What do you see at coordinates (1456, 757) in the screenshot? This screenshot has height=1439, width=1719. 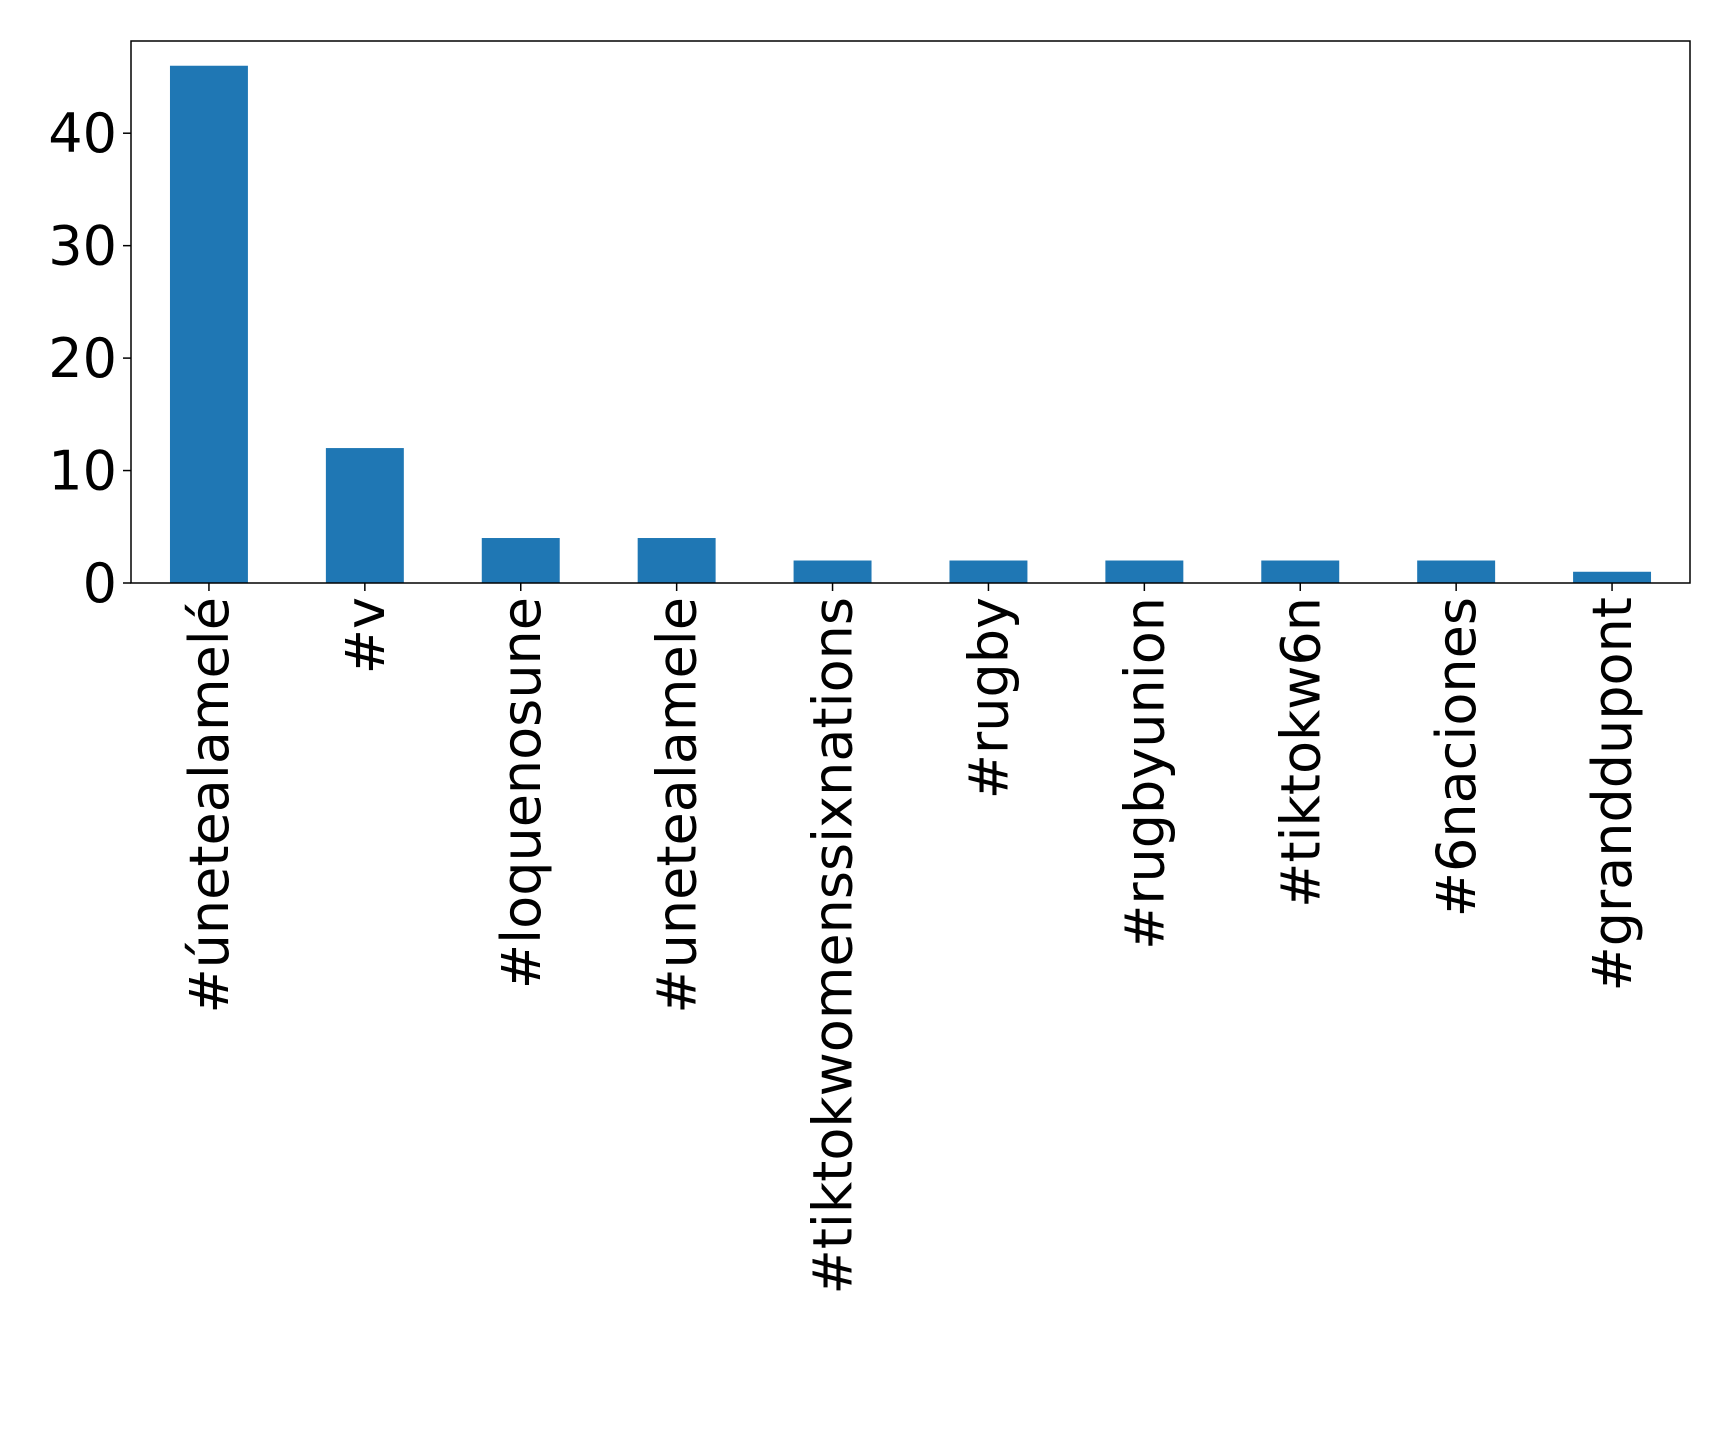 I see `x-tick-label: #6naciones` at bounding box center [1456, 757].